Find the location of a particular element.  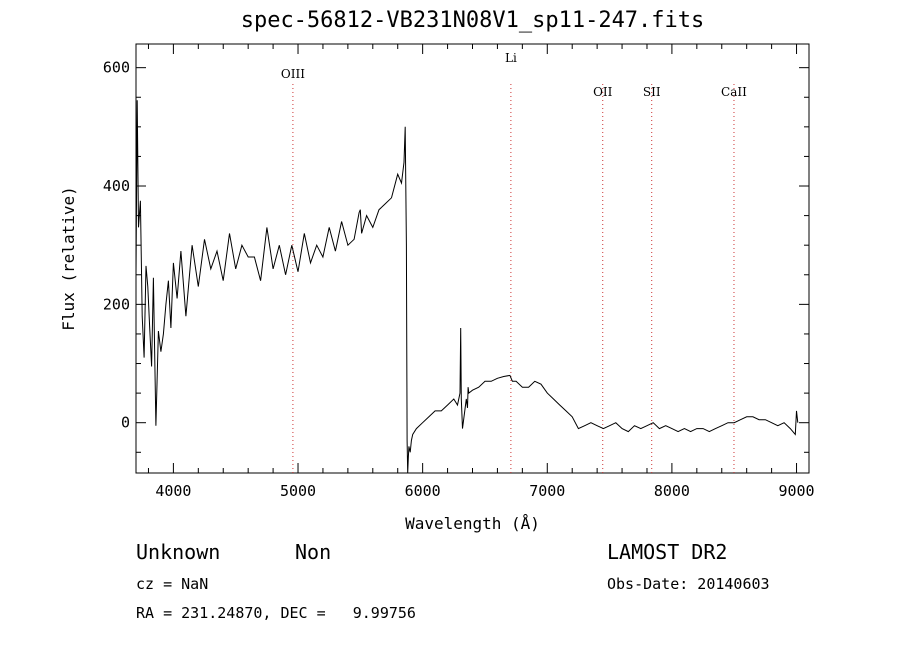

observation-date-text: Obs-Date: 20140603 is located at coordinates (688, 584).